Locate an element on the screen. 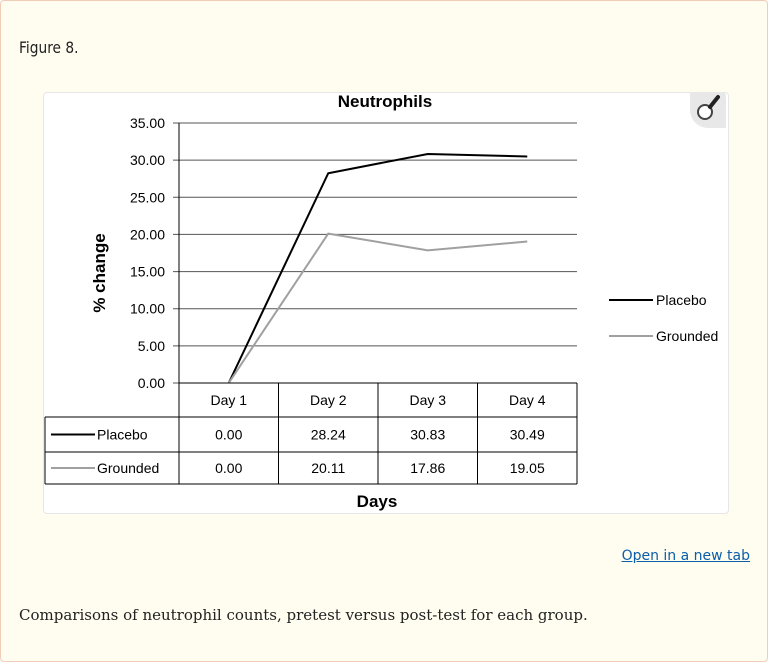 Image resolution: width=768 pixels, height=663 pixels. table-series-label: Grounded is located at coordinates (128, 468).